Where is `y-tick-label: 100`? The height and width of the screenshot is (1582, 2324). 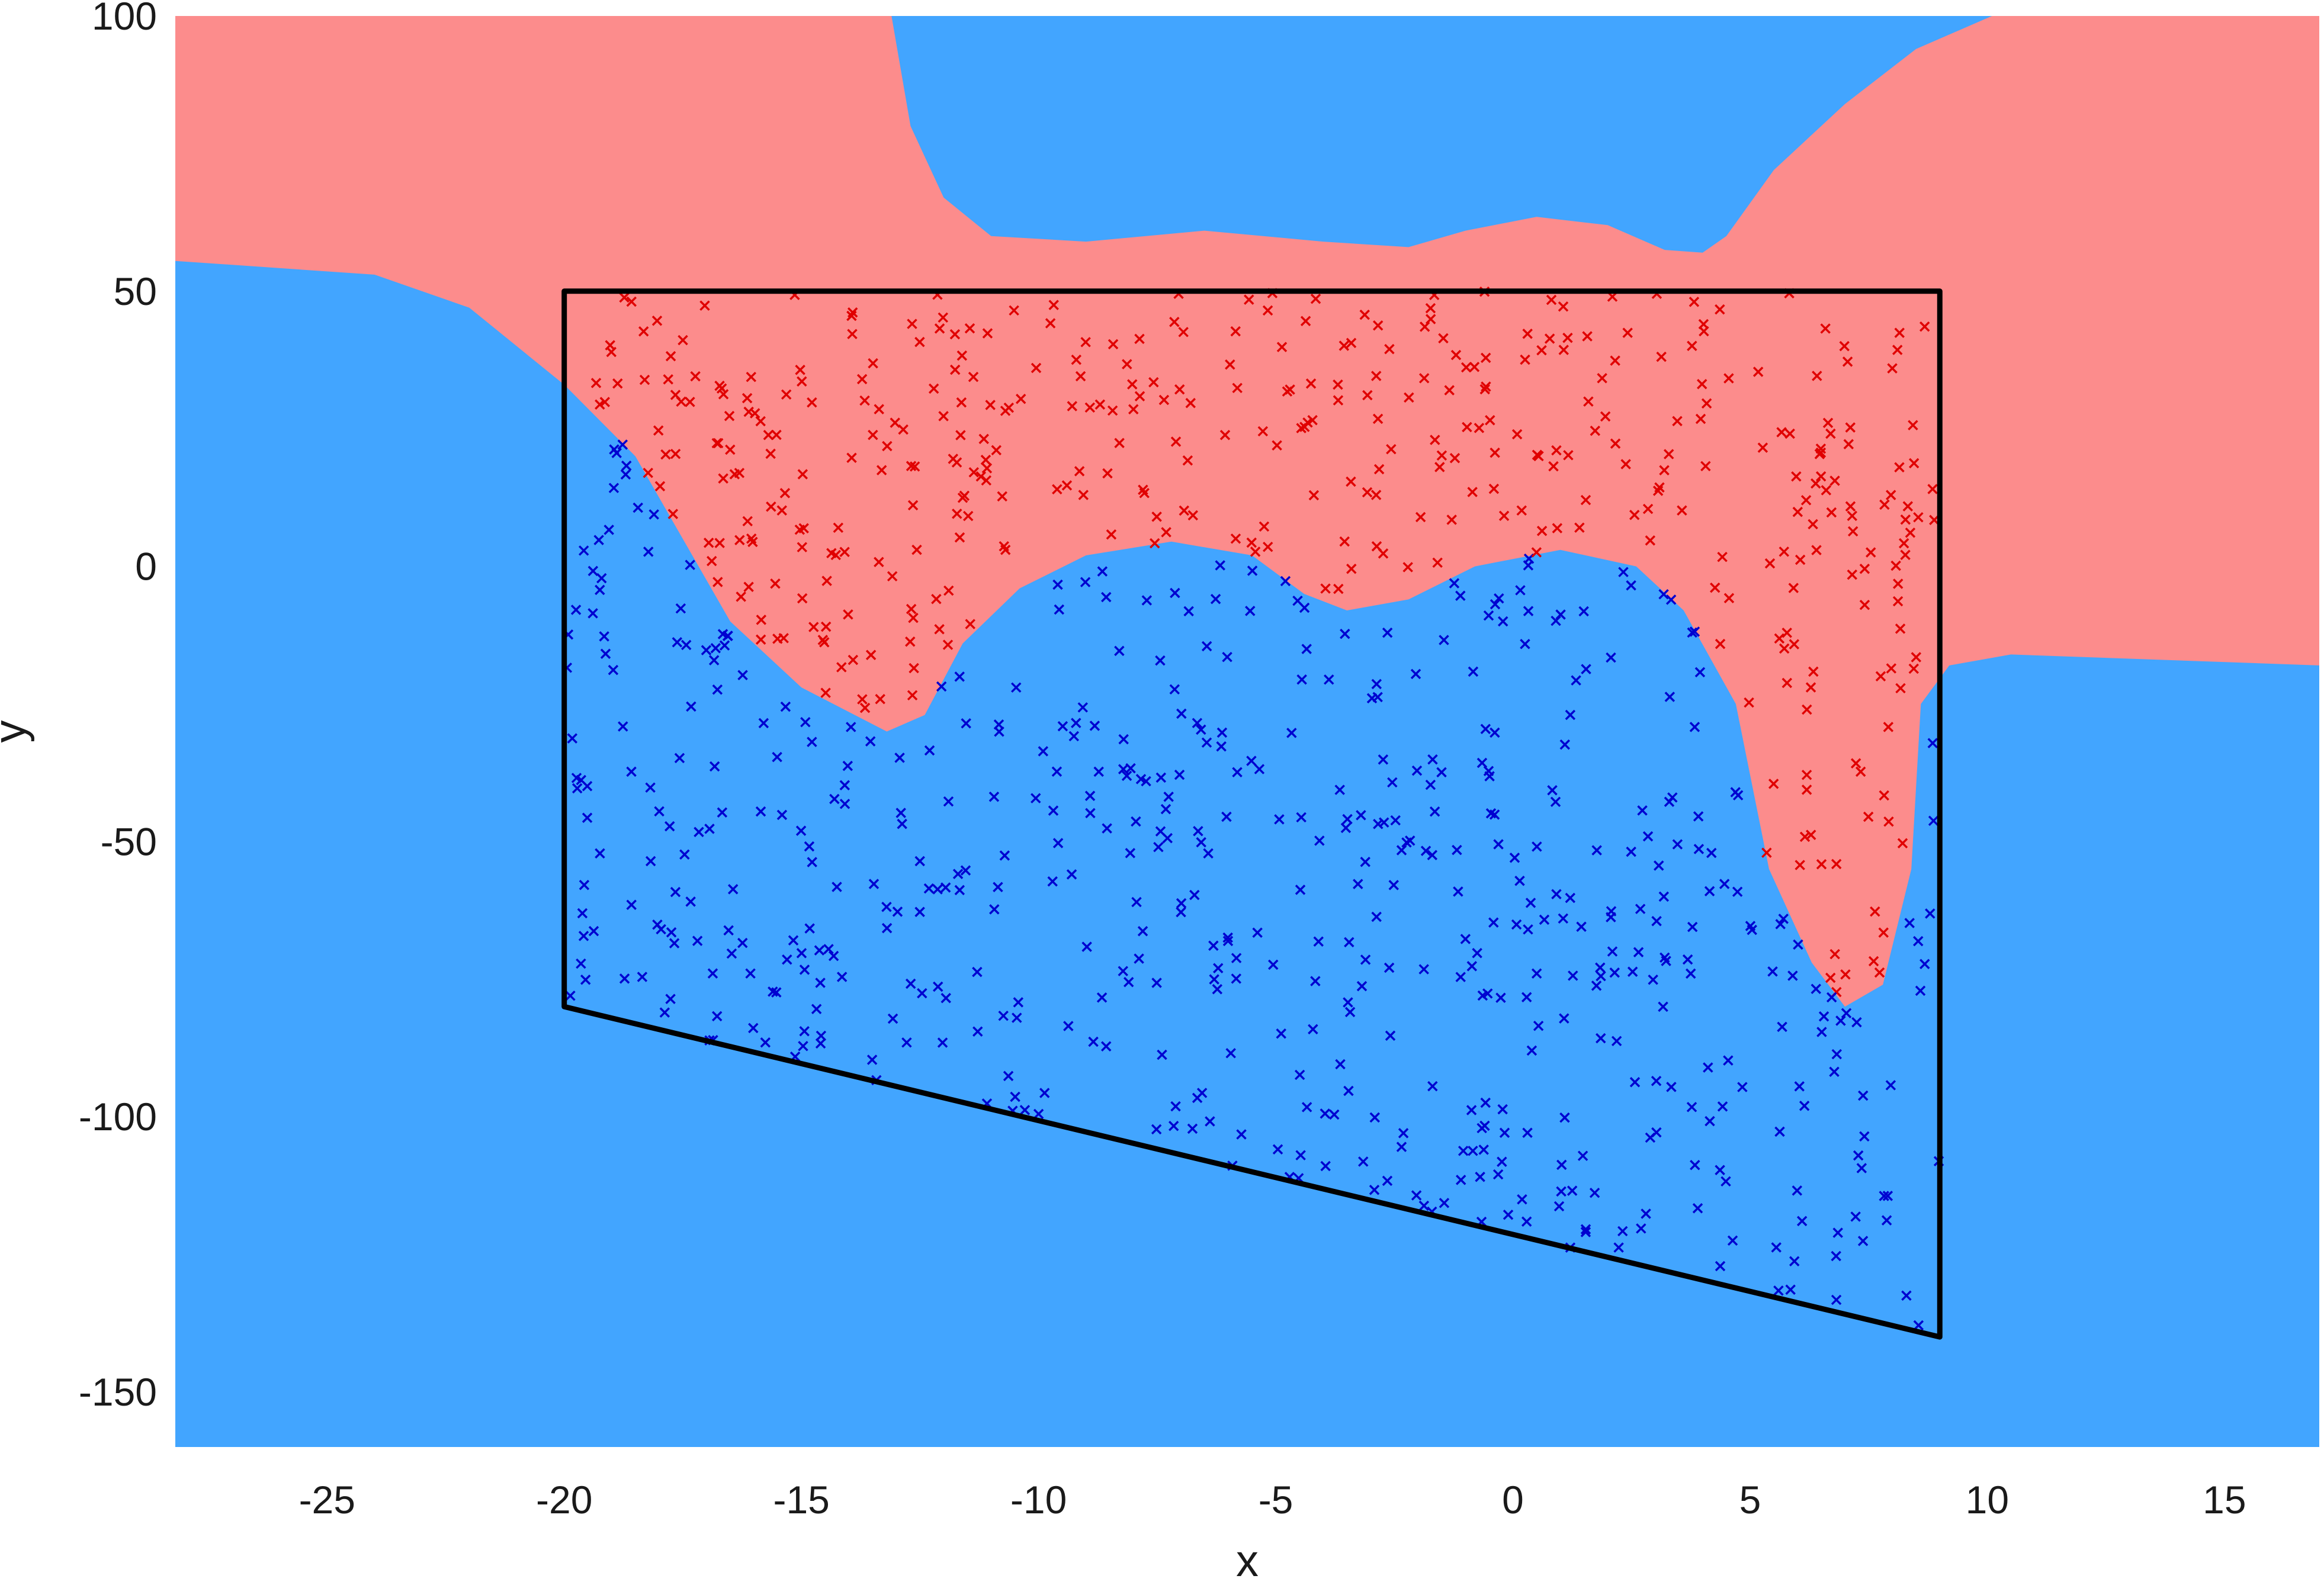 y-tick-label: 100 is located at coordinates (125, 19).